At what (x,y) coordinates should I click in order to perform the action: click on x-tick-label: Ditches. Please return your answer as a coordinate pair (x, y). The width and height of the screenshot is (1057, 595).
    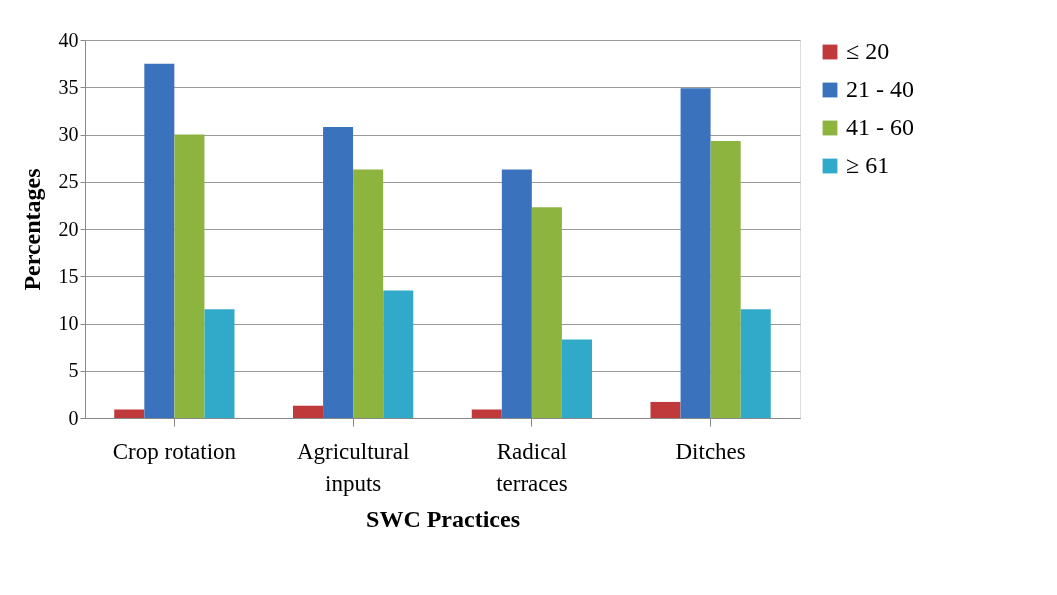
    Looking at the image, I should click on (710, 451).